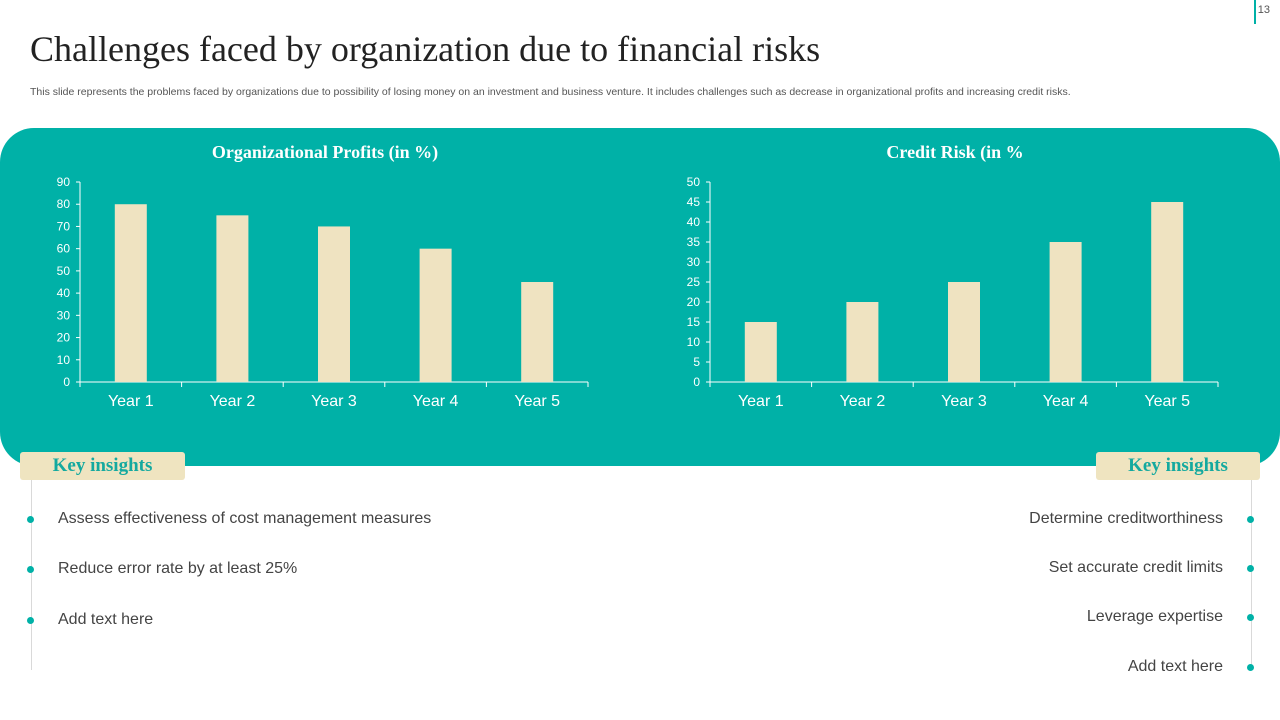  I want to click on y-tick-label: 45, so click(694, 202).